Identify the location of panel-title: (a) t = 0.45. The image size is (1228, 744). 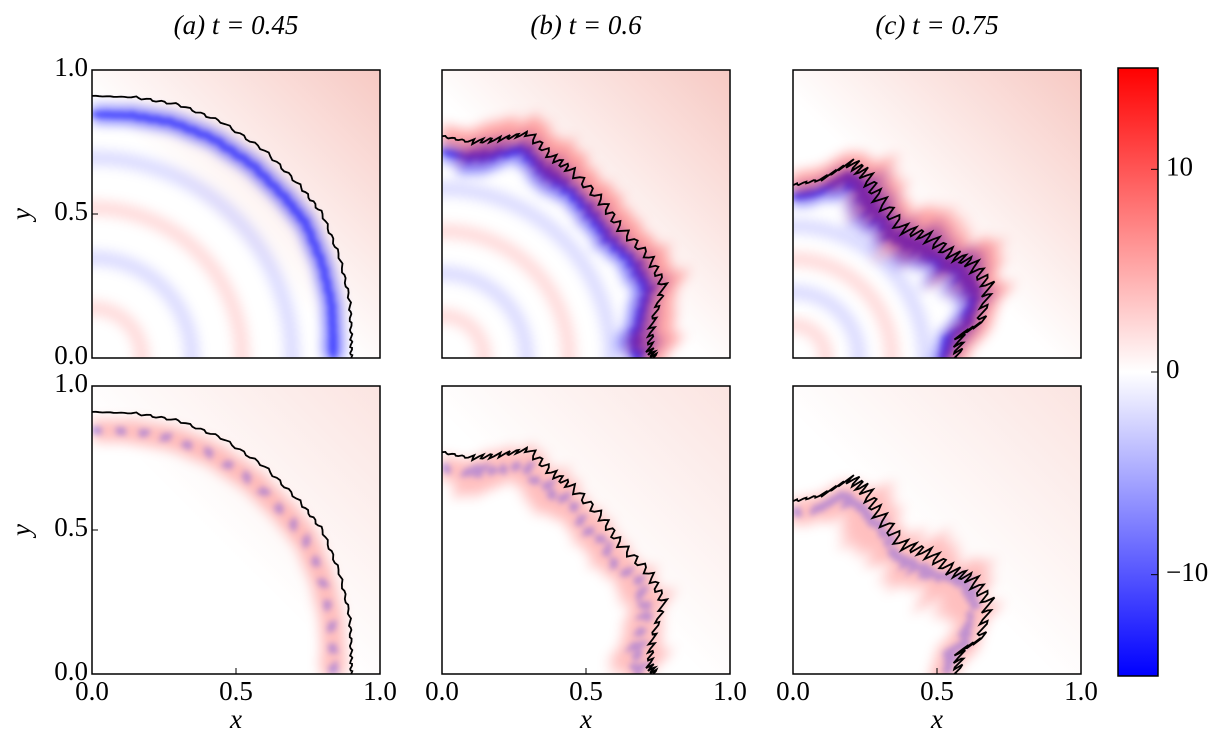
(236, 25).